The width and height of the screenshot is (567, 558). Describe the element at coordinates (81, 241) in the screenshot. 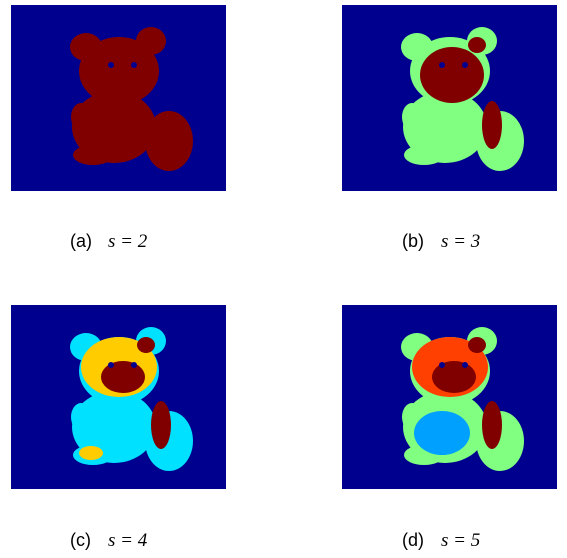

I see `caption-label: (a)` at that location.